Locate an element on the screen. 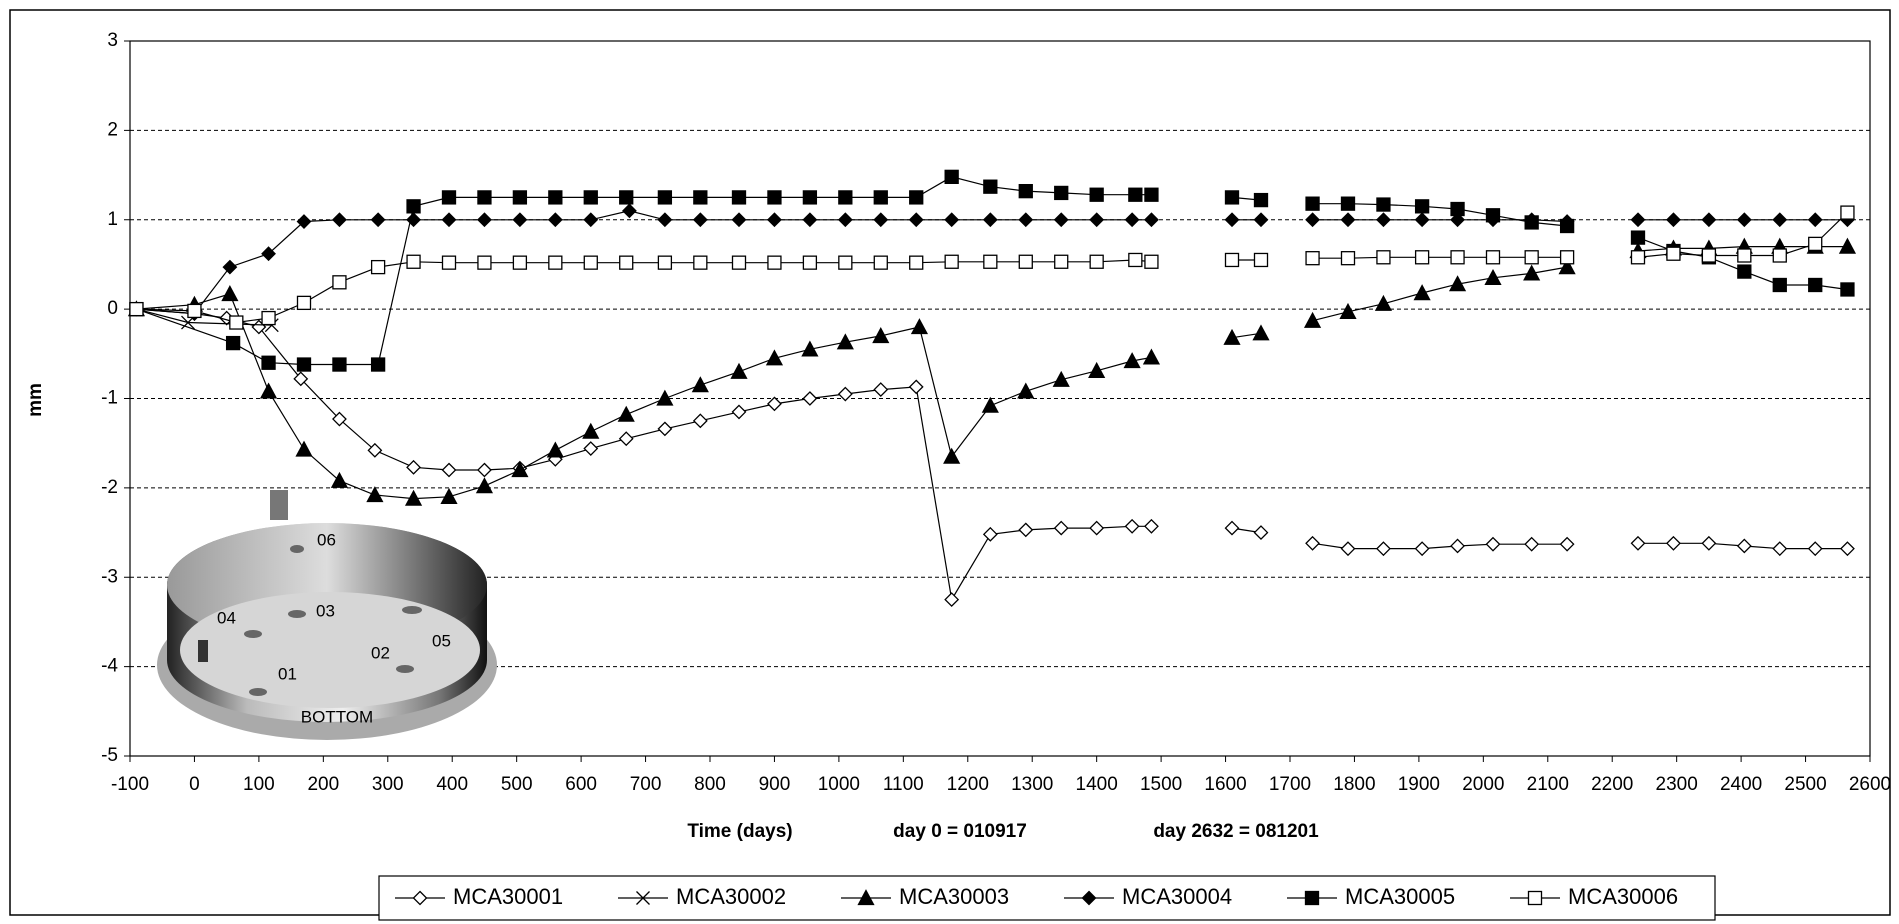 The height and width of the screenshot is (924, 1899). tank-post is located at coordinates (279, 505).